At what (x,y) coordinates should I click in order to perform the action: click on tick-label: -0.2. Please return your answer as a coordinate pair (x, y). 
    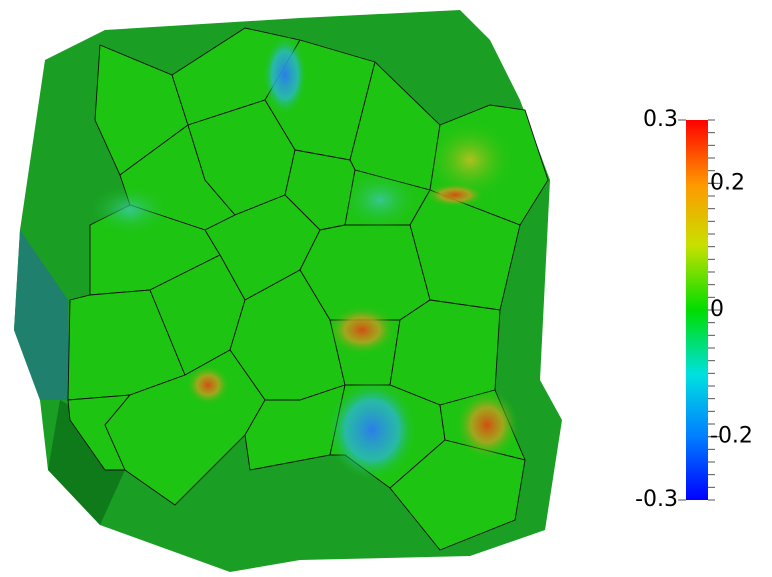
    Looking at the image, I should click on (731, 436).